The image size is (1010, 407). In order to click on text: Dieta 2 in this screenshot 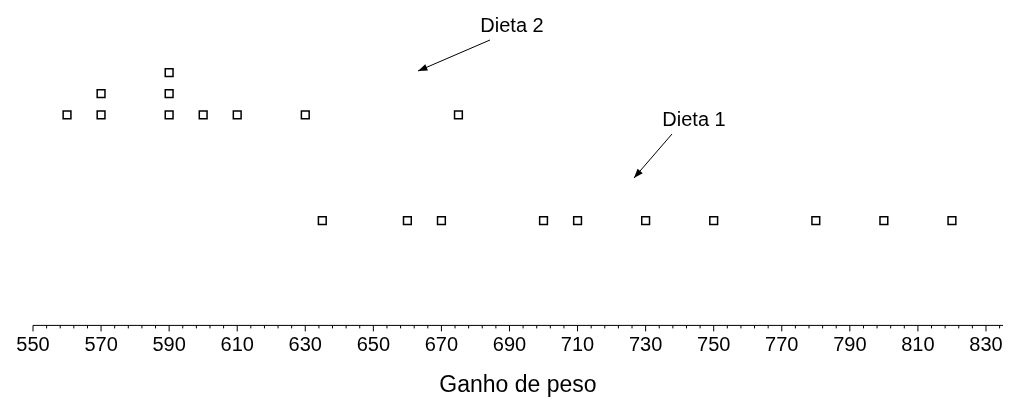, I will do `click(512, 24)`.